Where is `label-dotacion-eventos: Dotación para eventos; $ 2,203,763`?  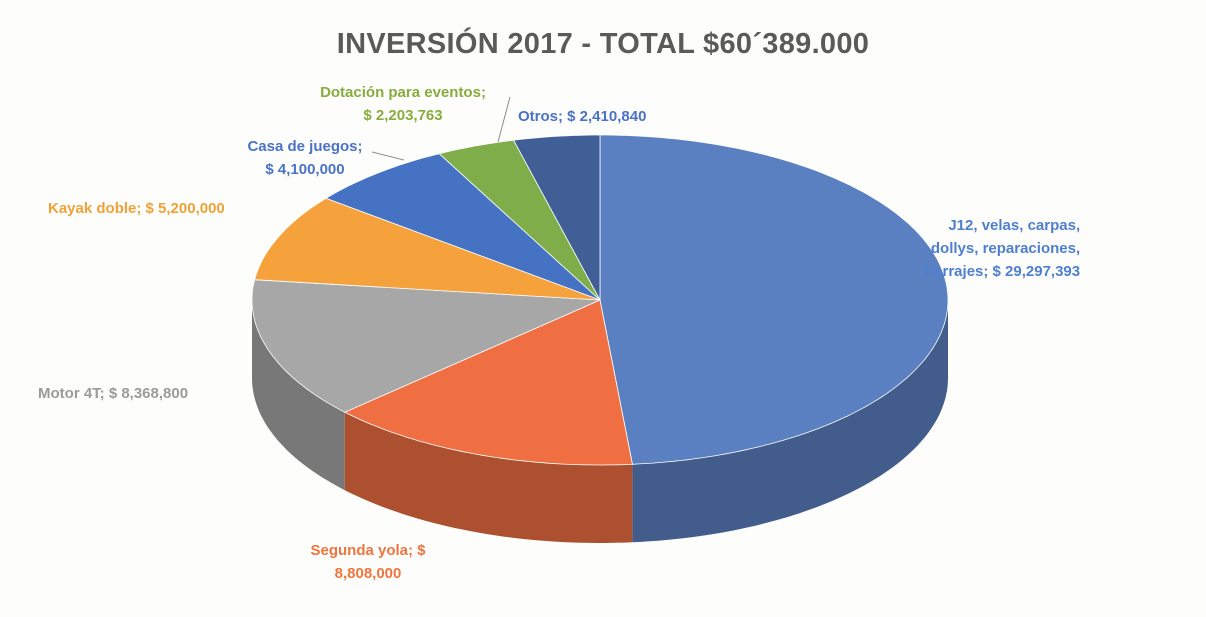
label-dotacion-eventos: Dotación para eventos; $ 2,203,763 is located at coordinates (403, 104).